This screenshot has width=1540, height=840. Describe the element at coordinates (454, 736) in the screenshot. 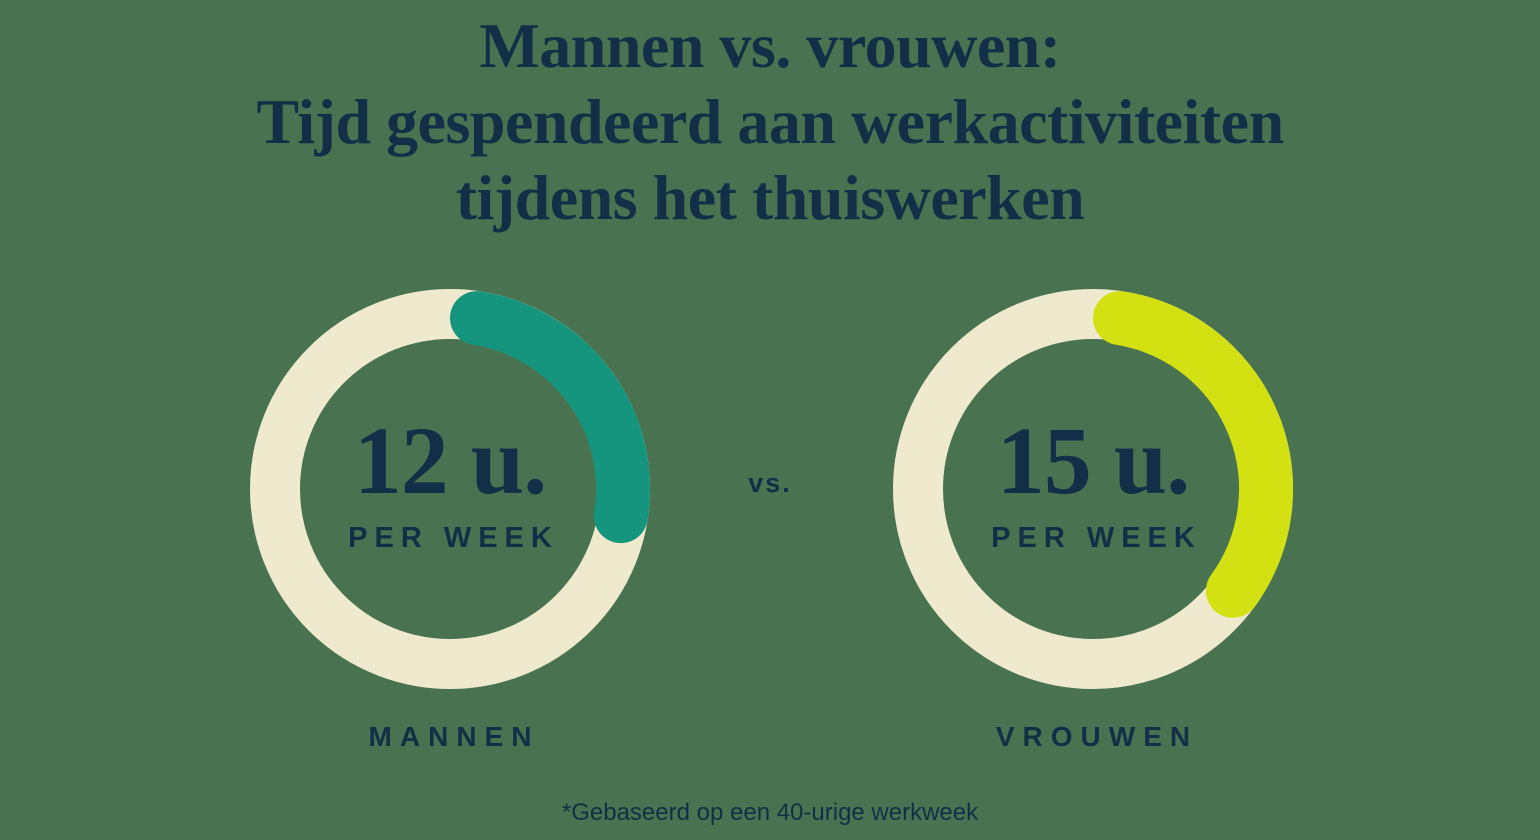

I see `donut-label-mannen: MANNEN` at that location.